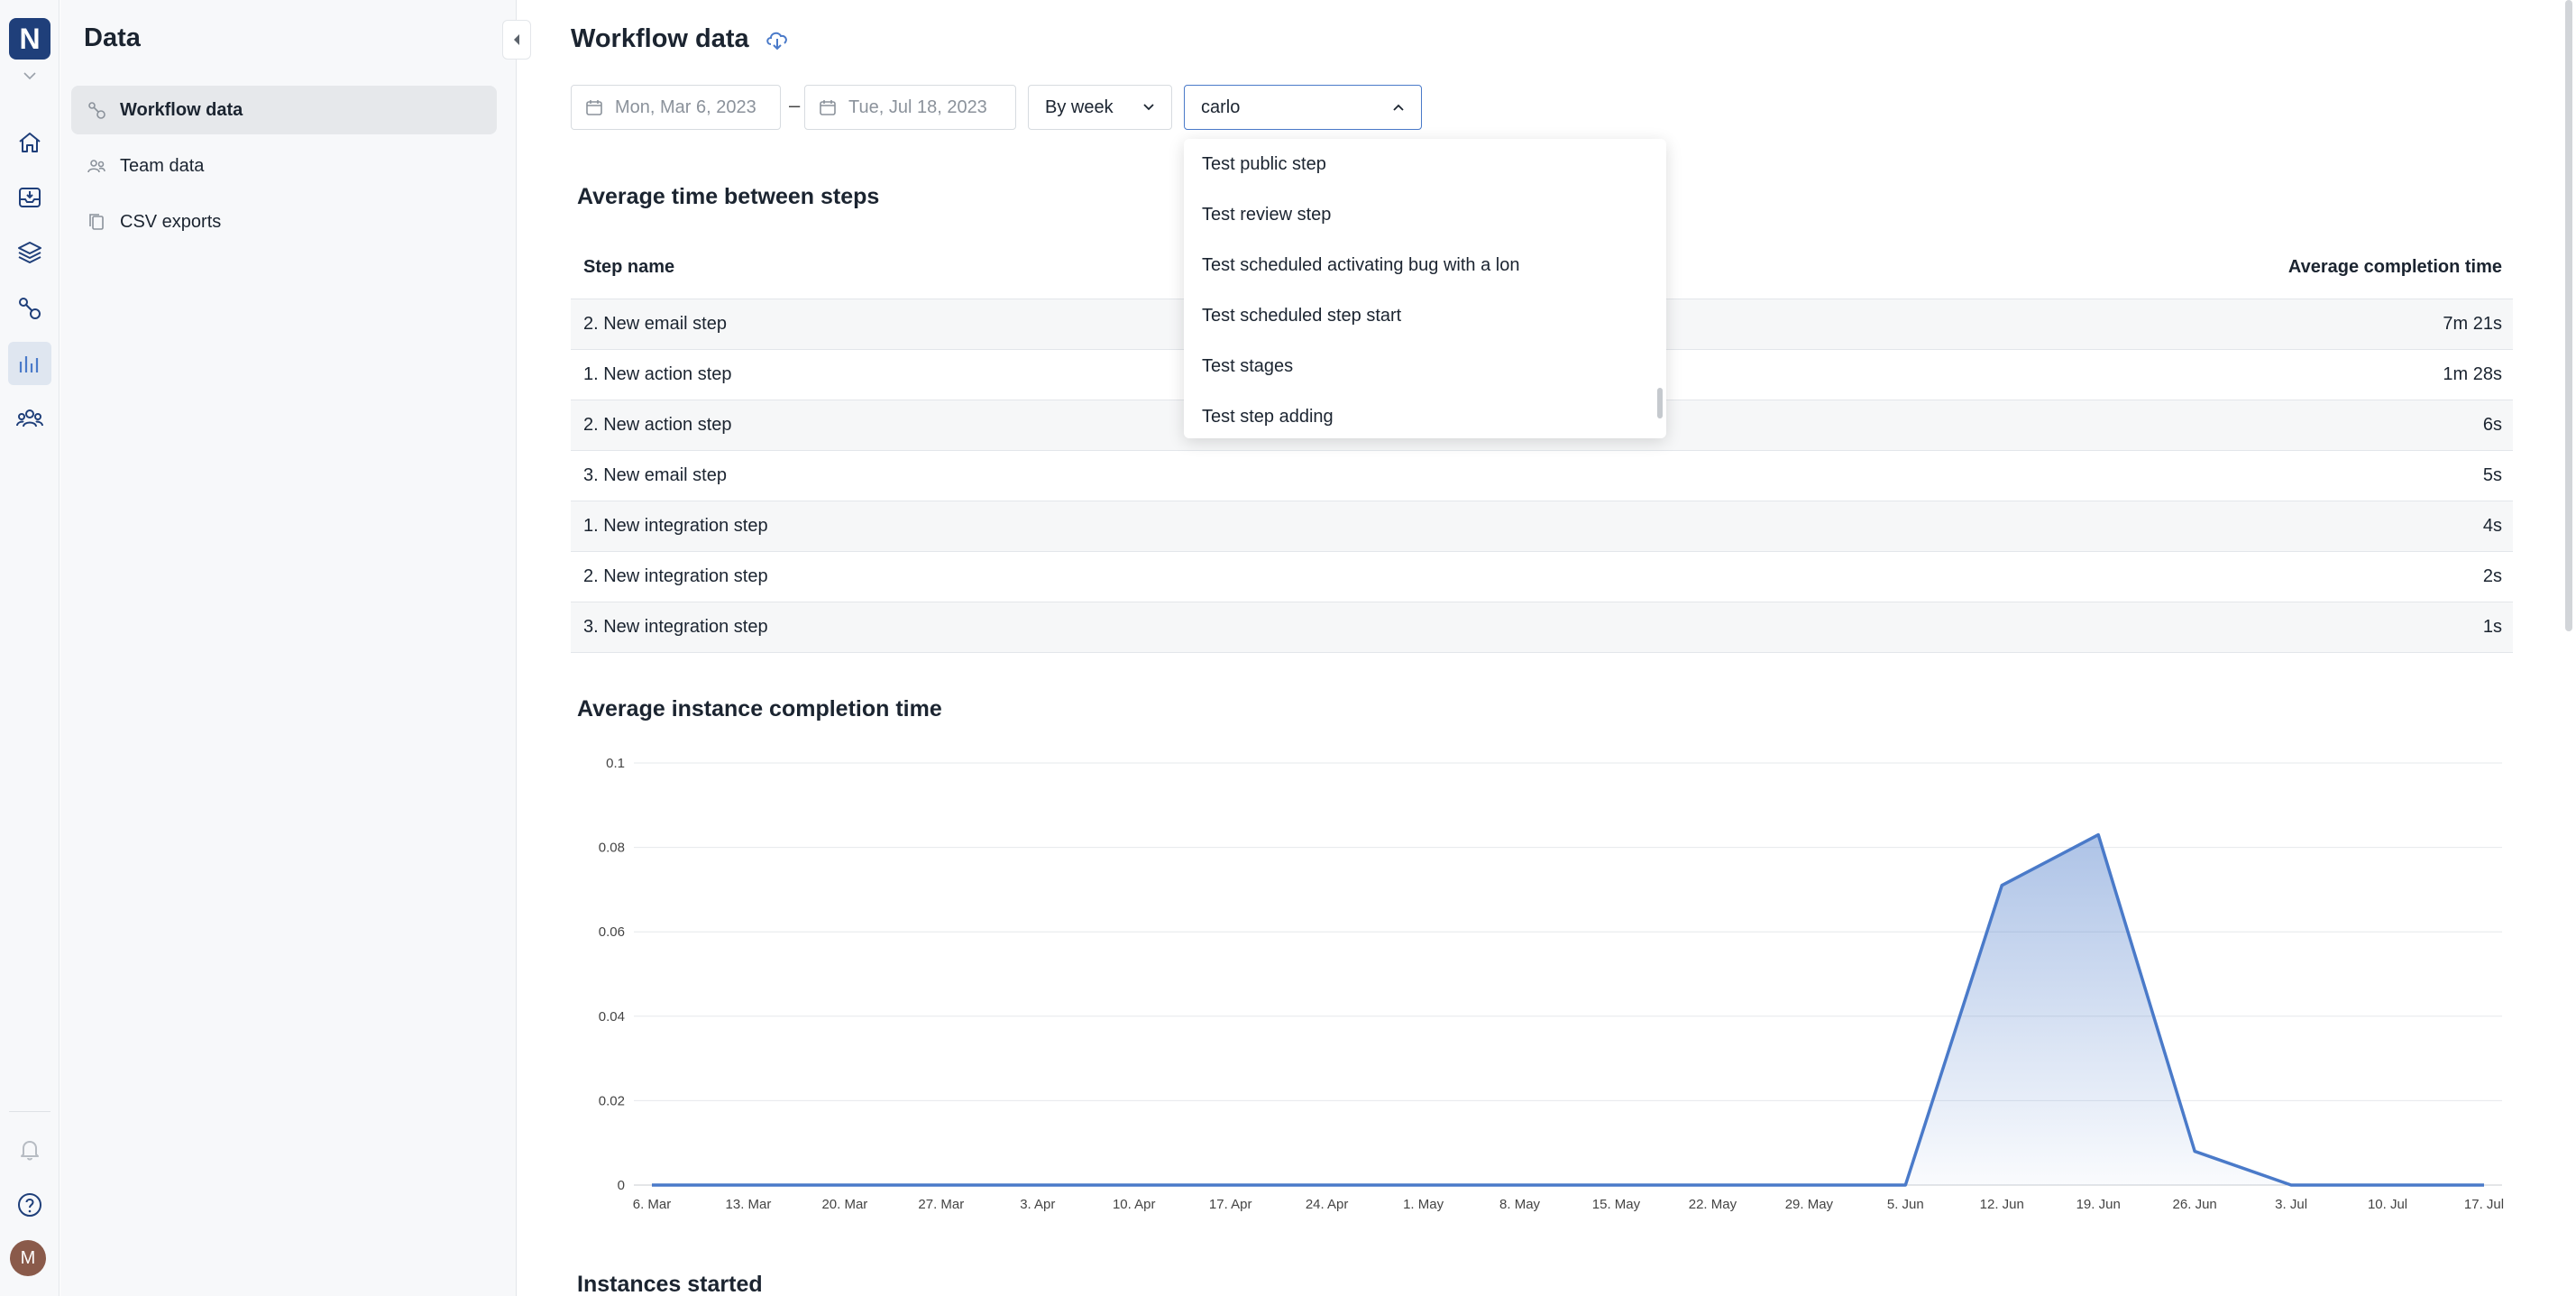 The image size is (2576, 1296). I want to click on rail-data, so click(29, 363).